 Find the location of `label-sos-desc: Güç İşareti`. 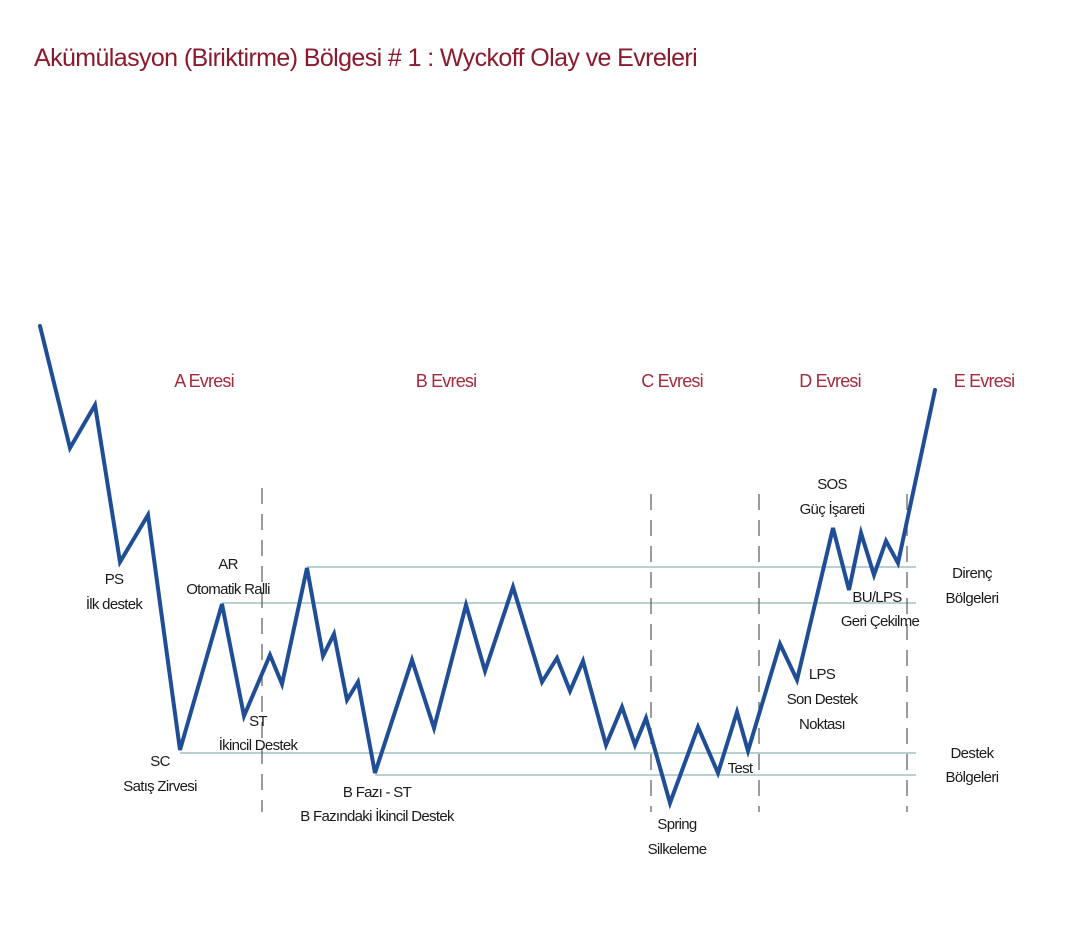

label-sos-desc: Güç İşareti is located at coordinates (832, 509).